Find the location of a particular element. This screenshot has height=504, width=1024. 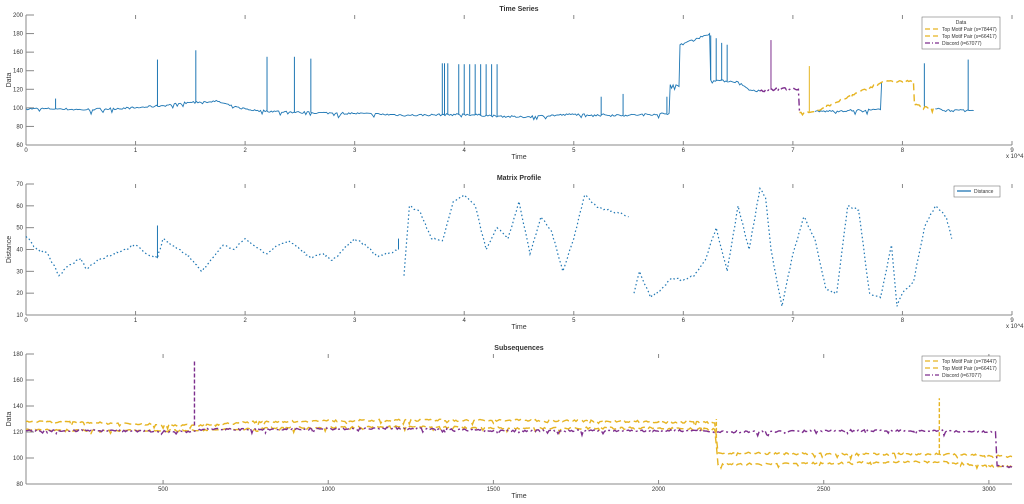

chart-title: Time Series is located at coordinates (518, 9).